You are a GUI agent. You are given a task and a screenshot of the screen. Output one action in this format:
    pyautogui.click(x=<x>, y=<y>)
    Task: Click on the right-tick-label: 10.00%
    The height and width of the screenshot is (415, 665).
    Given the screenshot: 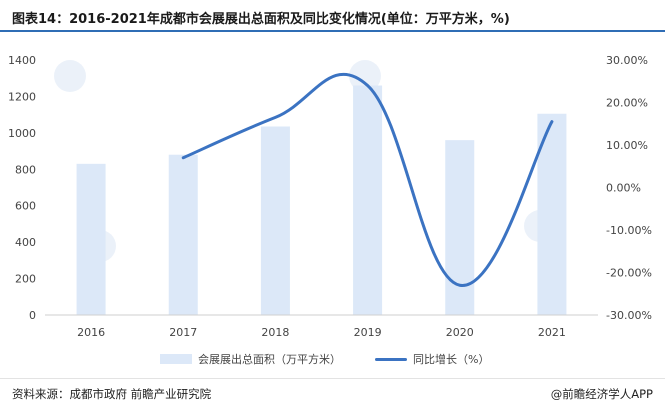 What is the action you would take?
    pyautogui.click(x=627, y=145)
    